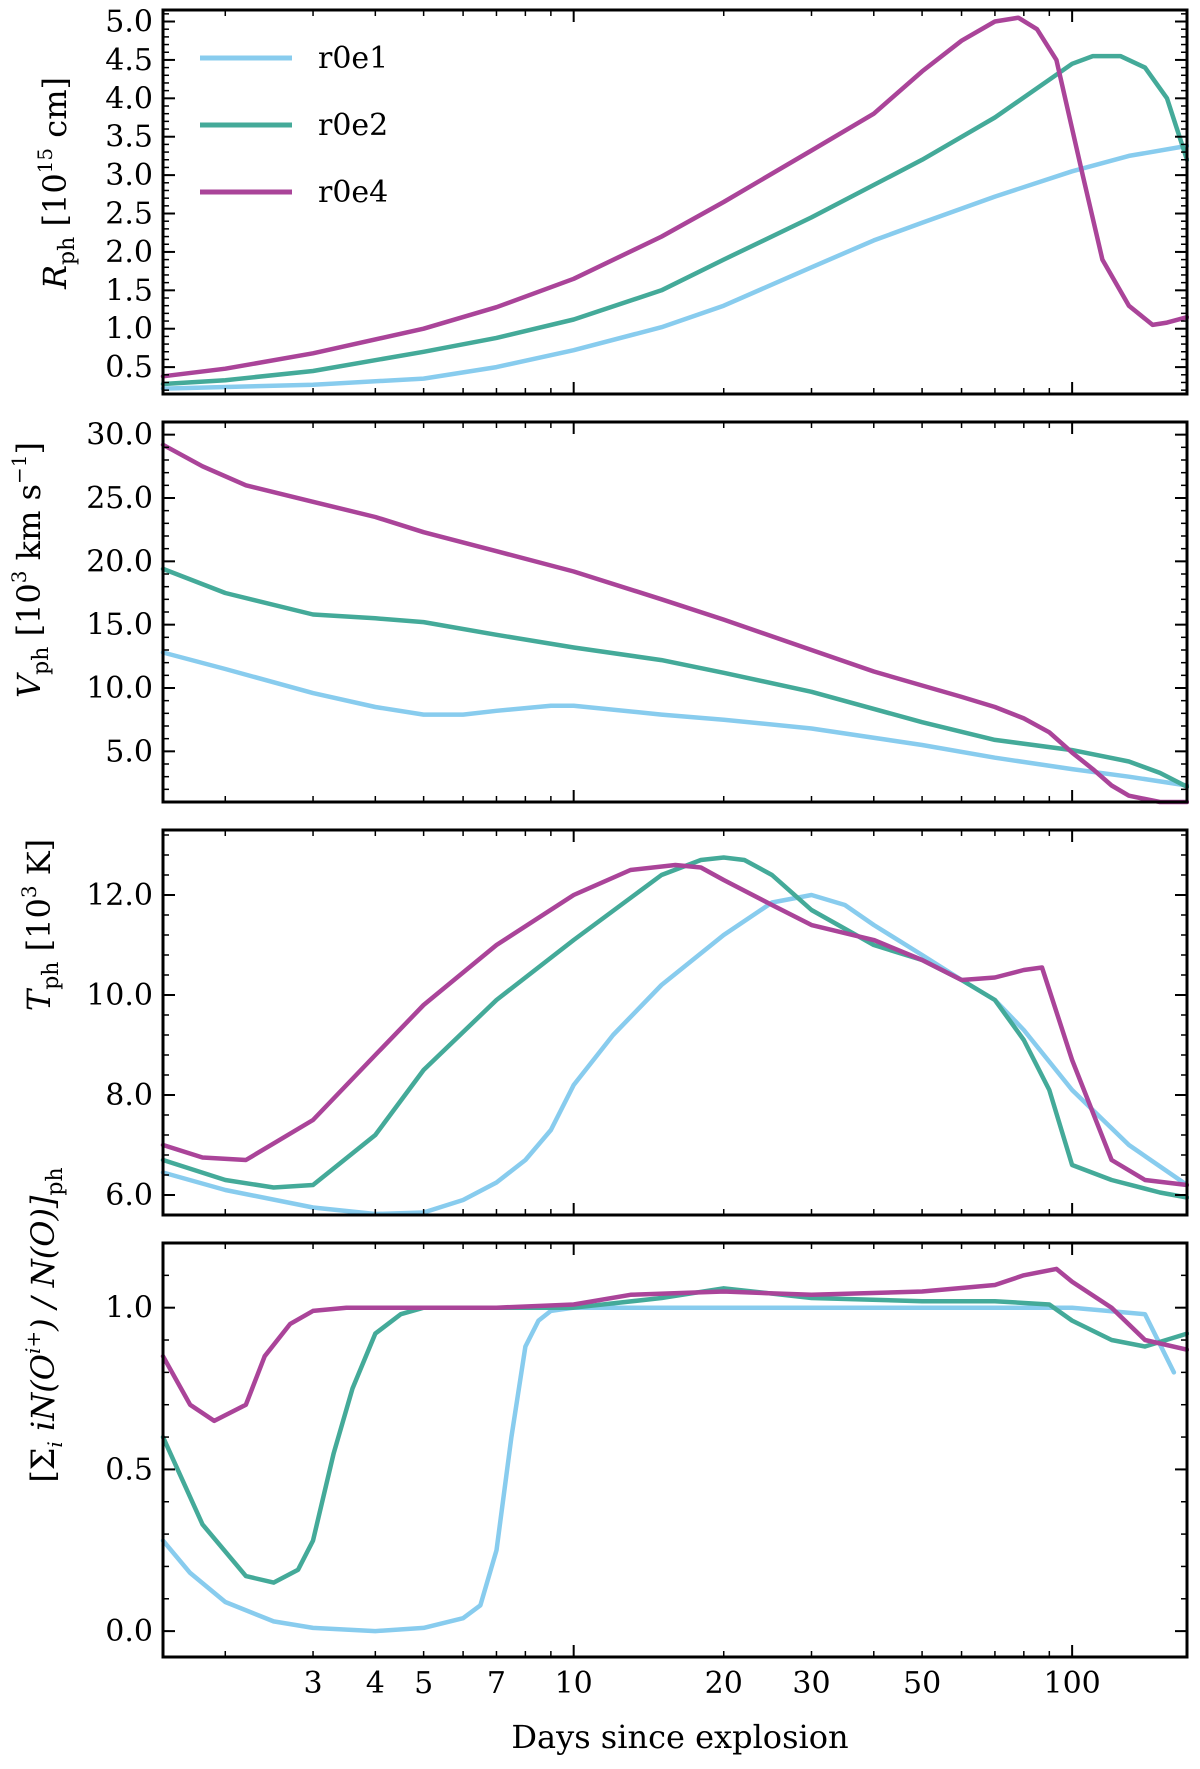 The image size is (1200, 1769). What do you see at coordinates (375, 1683) in the screenshot?
I see `x-tick-label: 4` at bounding box center [375, 1683].